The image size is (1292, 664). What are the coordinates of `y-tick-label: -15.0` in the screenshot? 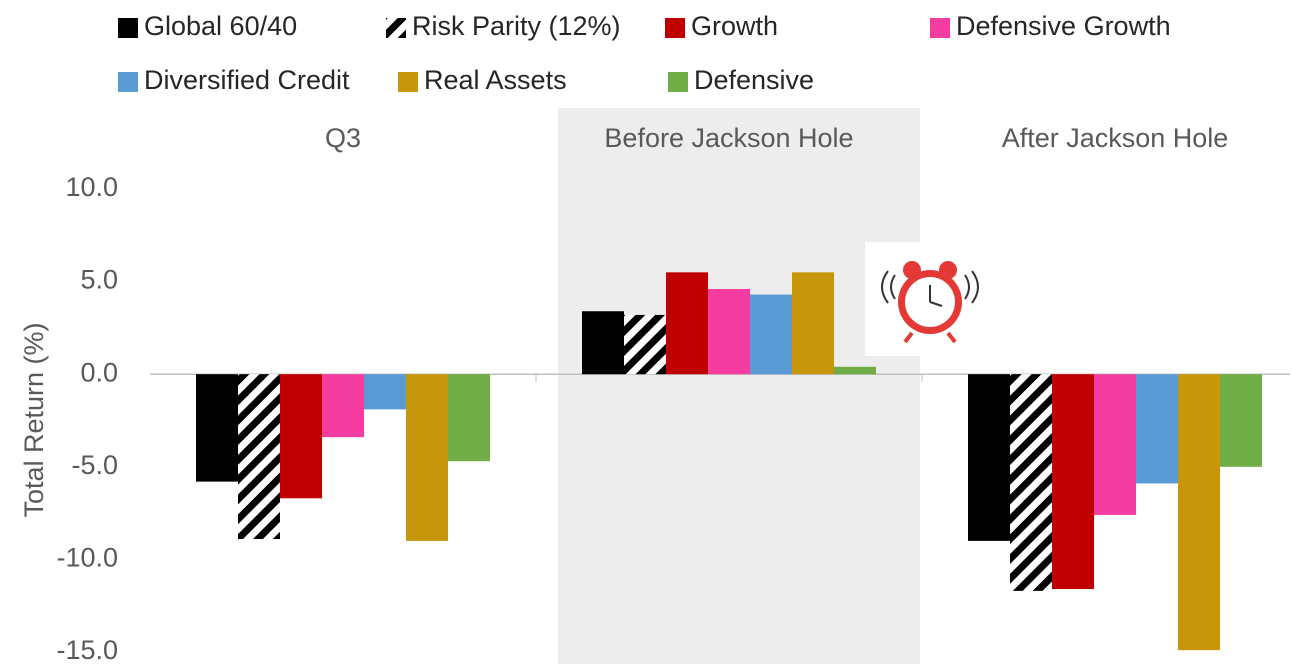 It's located at (87, 649).